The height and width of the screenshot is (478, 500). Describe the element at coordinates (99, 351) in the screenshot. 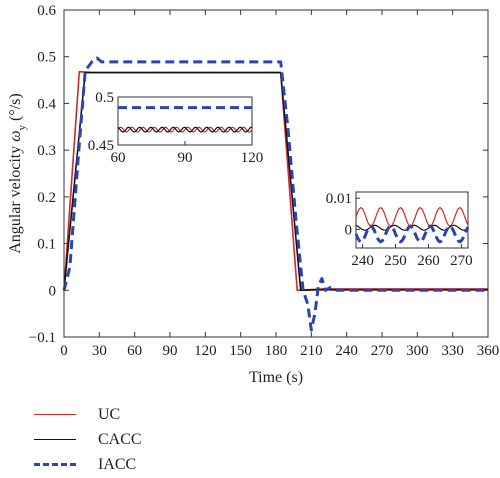

I see `x-tick-label: 30` at that location.